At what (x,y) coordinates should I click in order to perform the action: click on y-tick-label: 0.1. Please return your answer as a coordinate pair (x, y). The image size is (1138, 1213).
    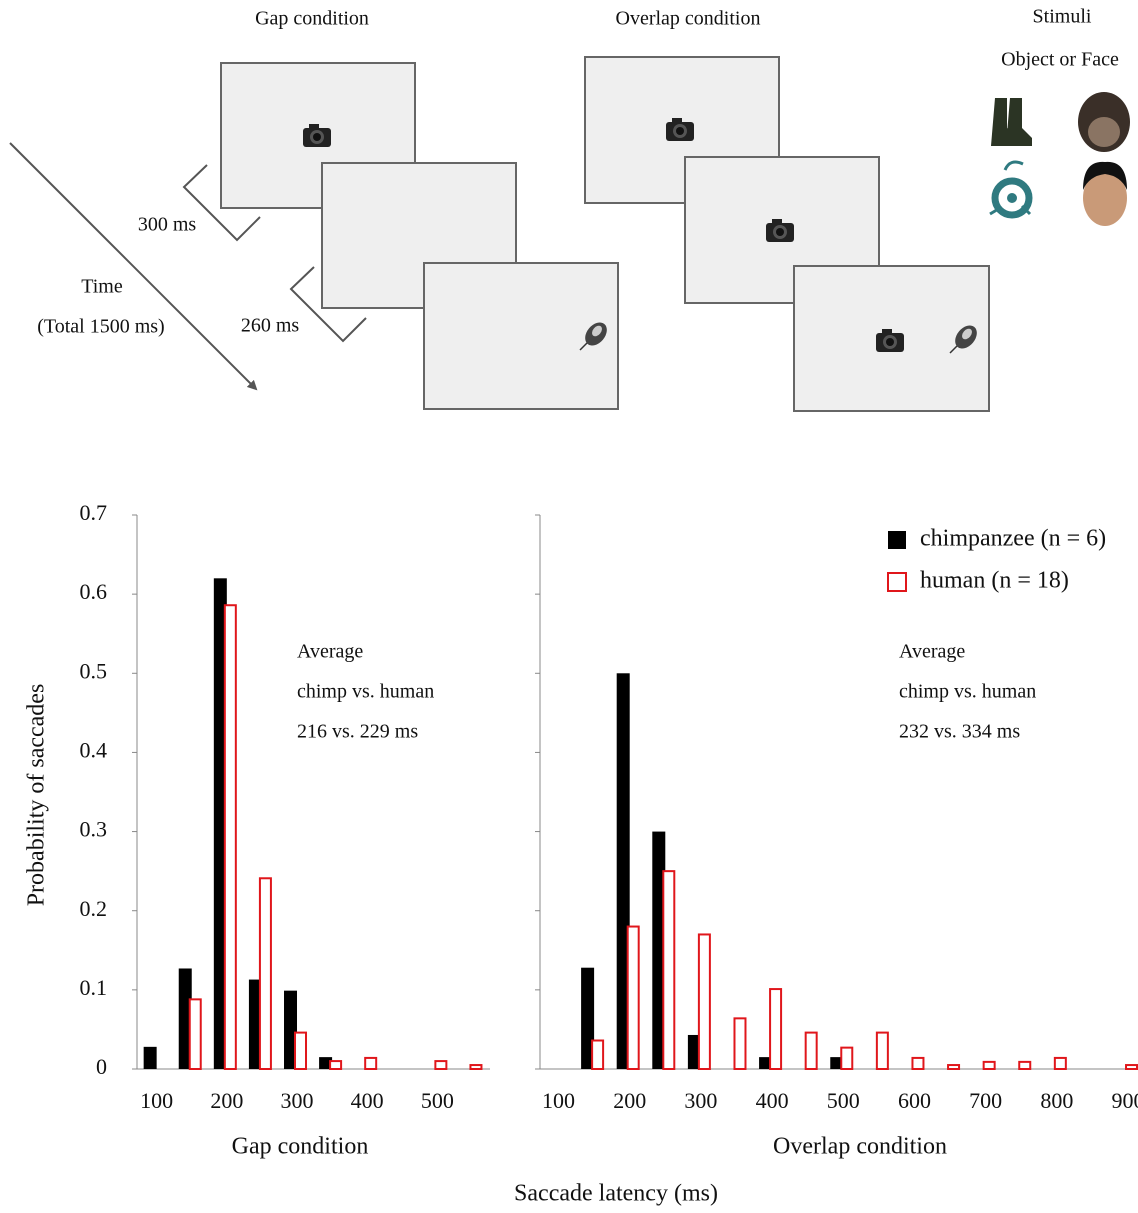
    Looking at the image, I should click on (94, 987).